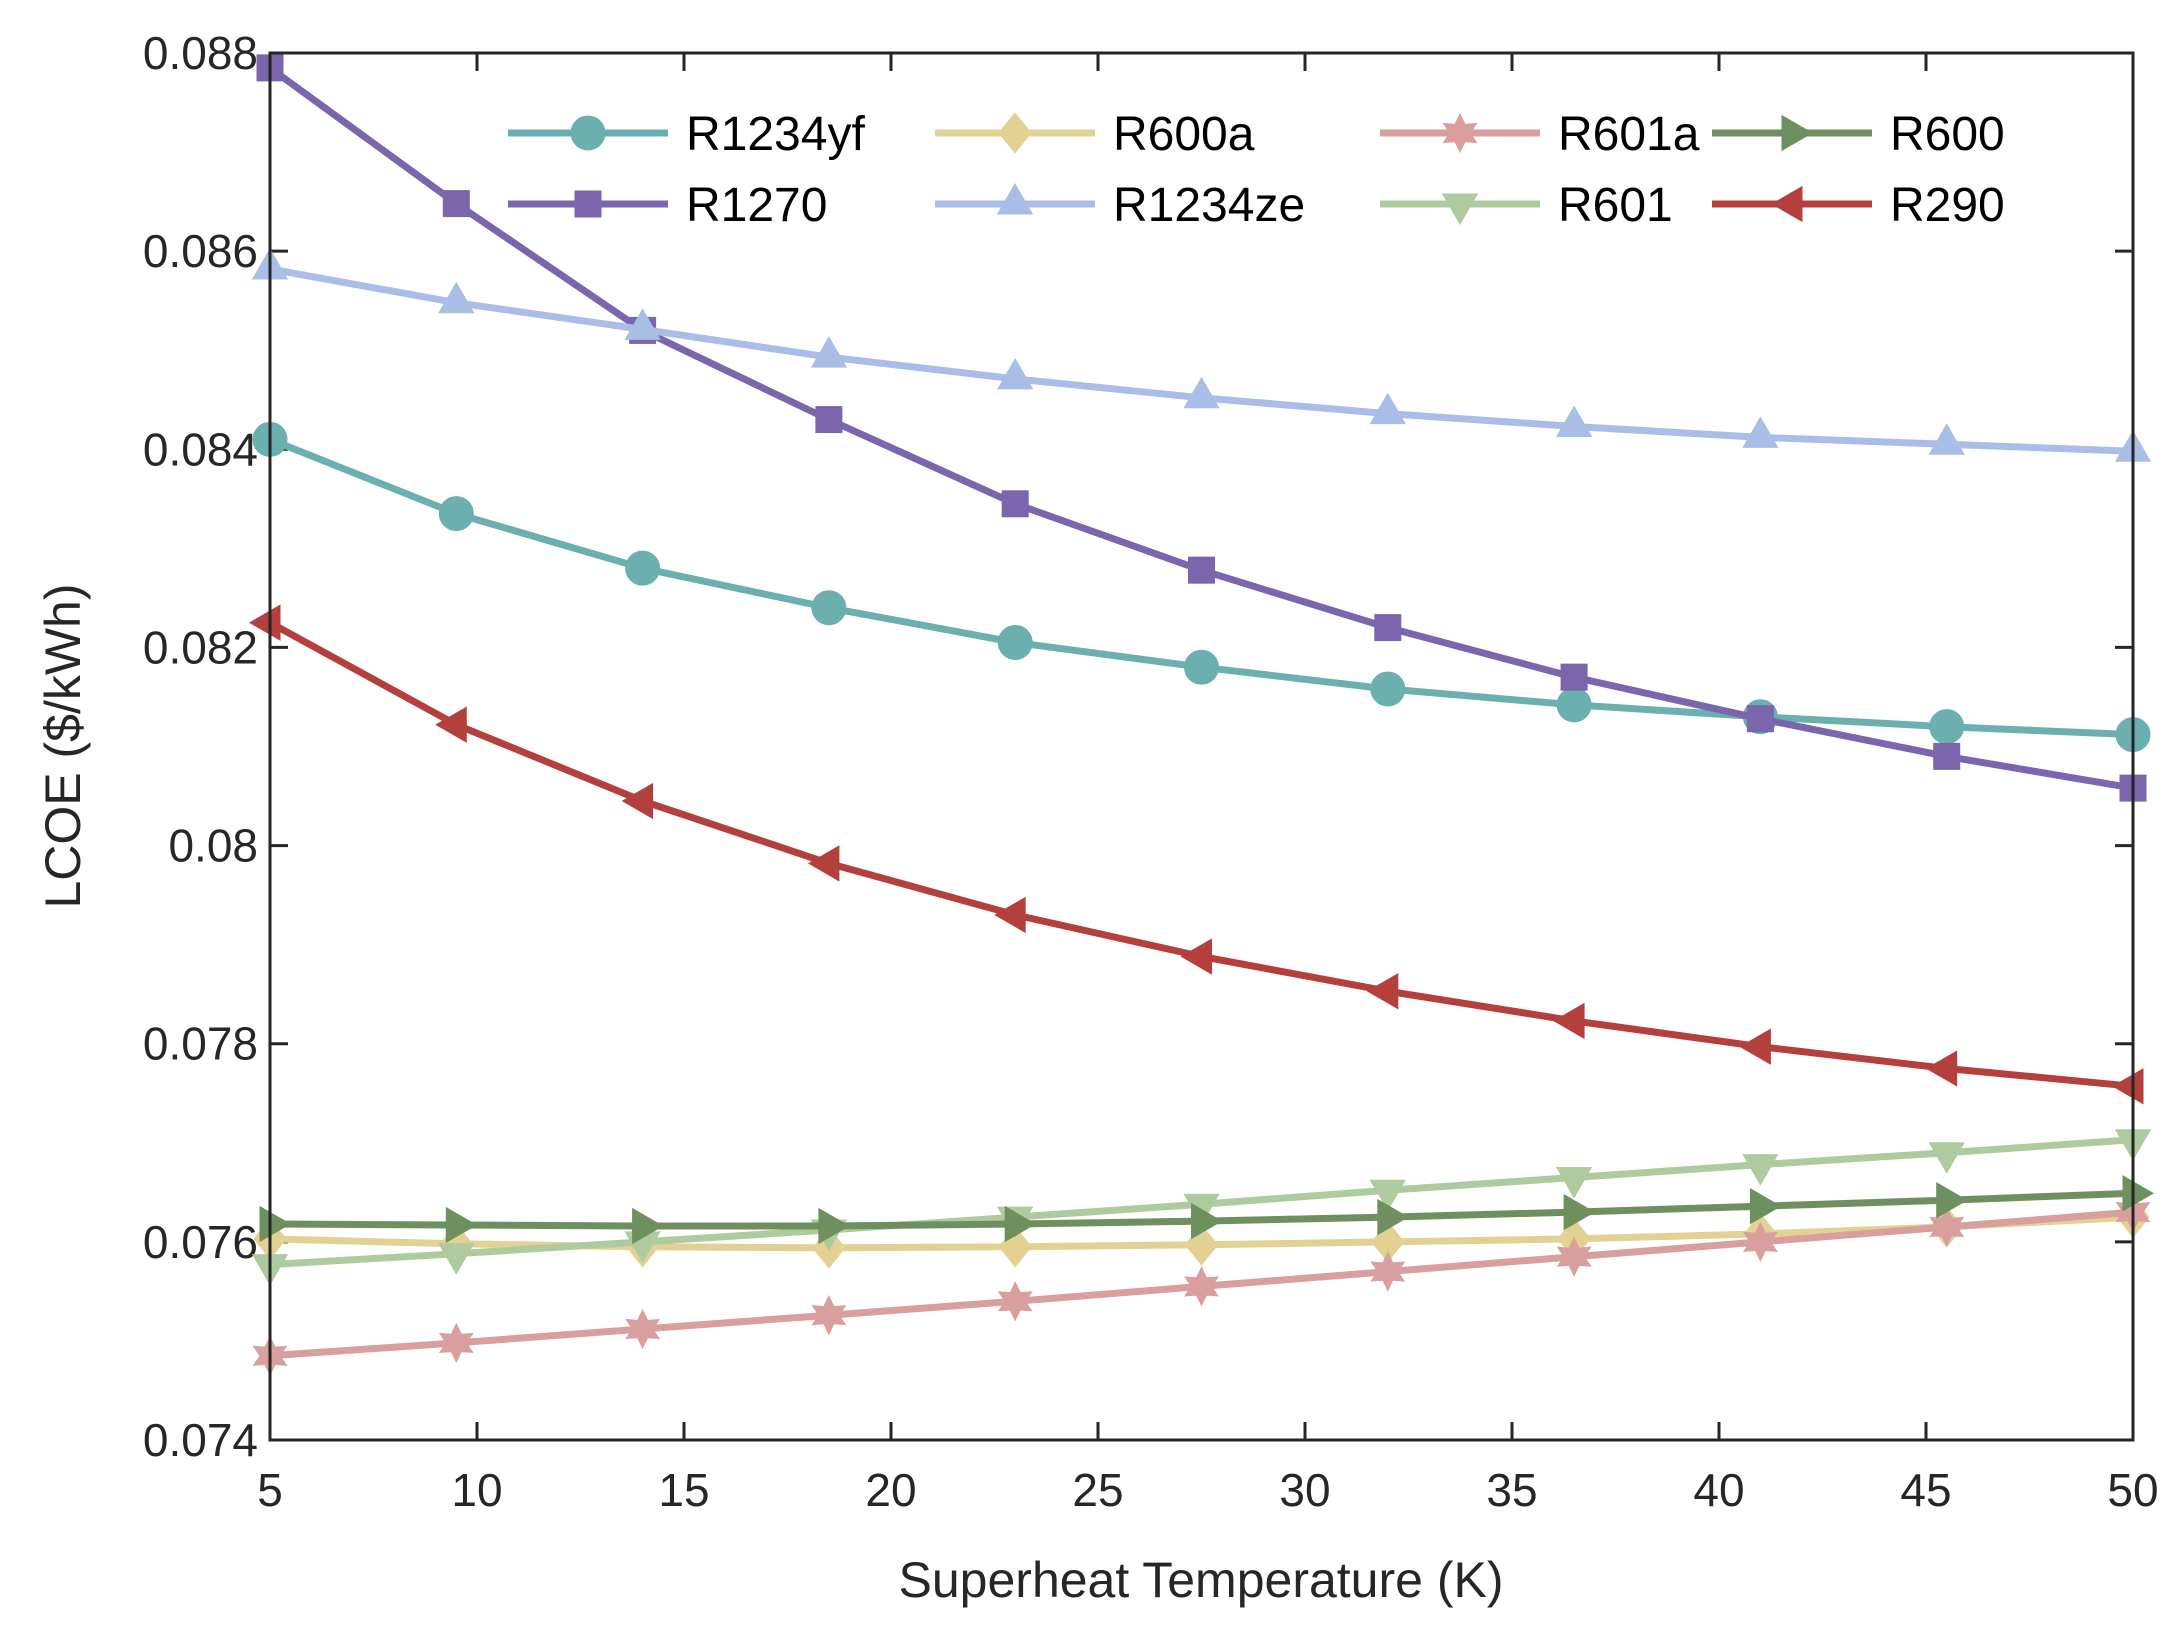  I want to click on y-tick-label: 0.074, so click(200, 1440).